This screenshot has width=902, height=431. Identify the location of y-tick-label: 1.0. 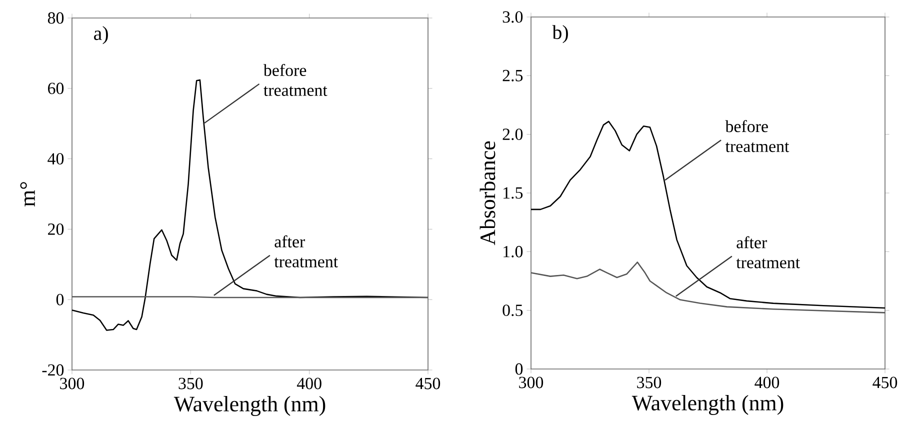
(513, 252).